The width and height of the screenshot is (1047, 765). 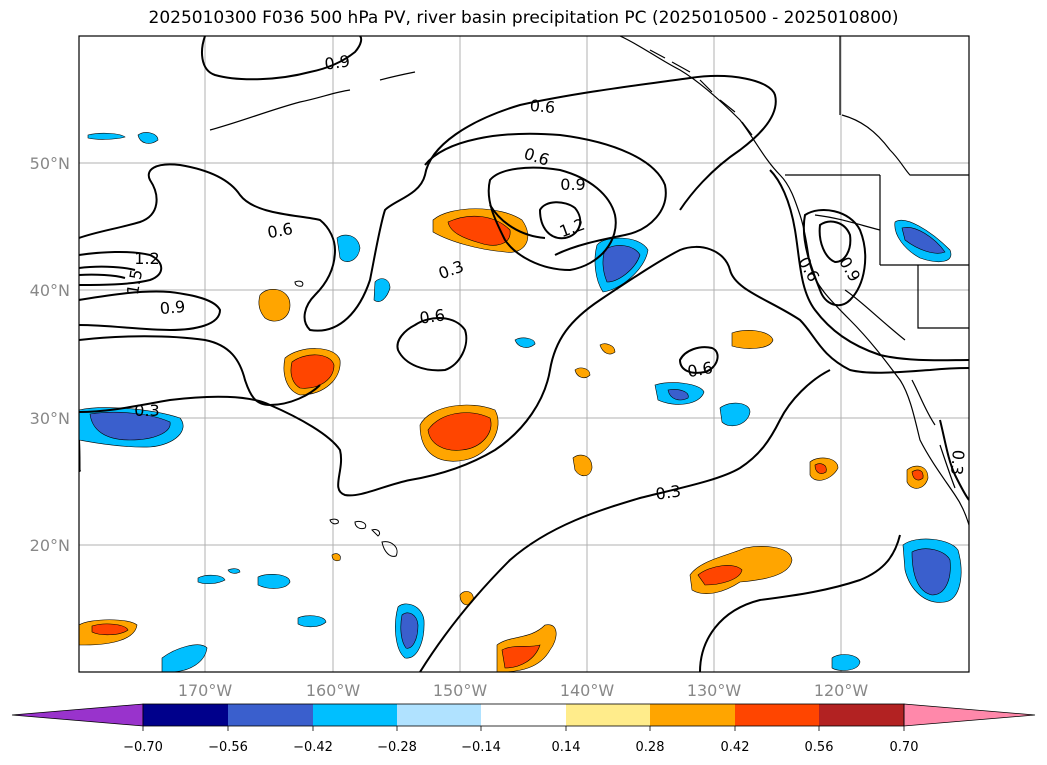 What do you see at coordinates (587, 690) in the screenshot?
I see `lon-label: 140°W` at bounding box center [587, 690].